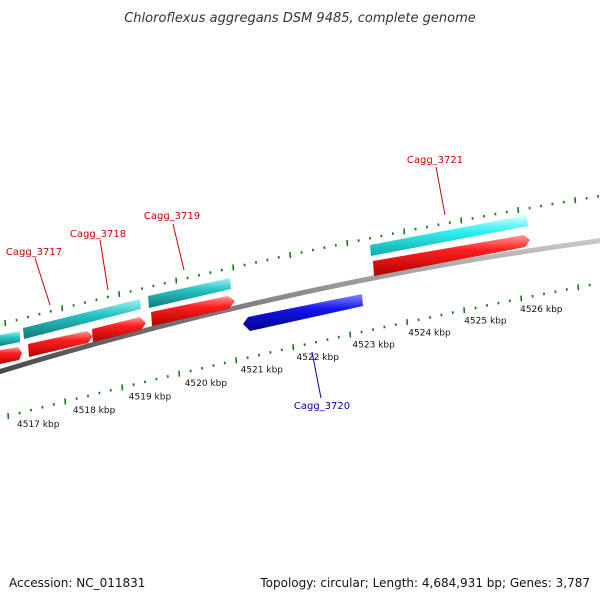 This screenshot has height=600, width=600. Describe the element at coordinates (77, 583) in the screenshot. I see `accession-text: Accession: NC_011831` at that location.